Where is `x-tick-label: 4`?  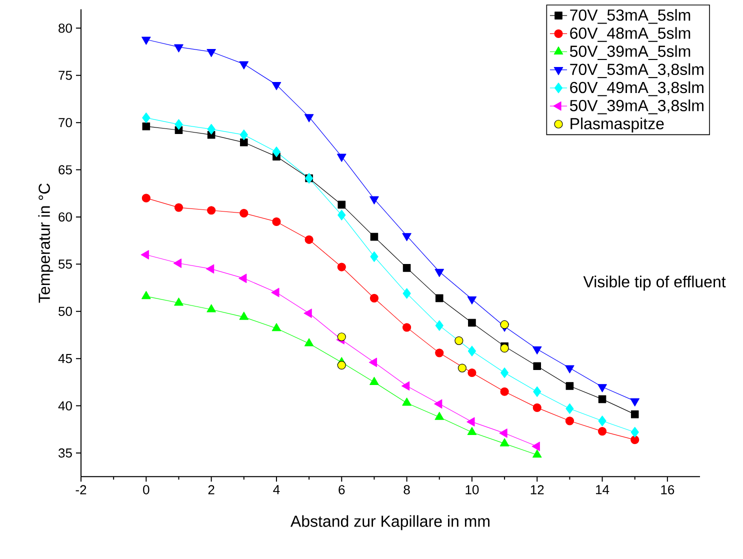 x-tick-label: 4 is located at coordinates (276, 489).